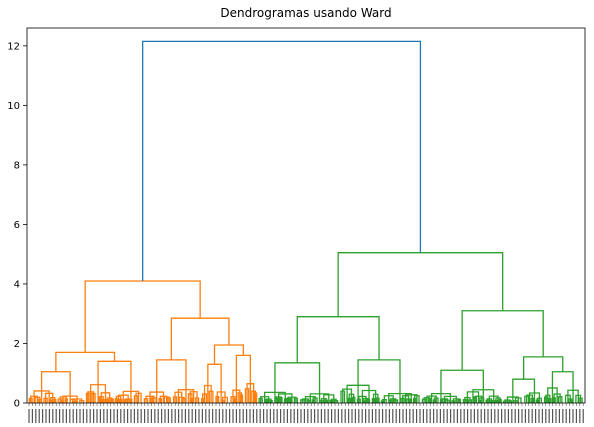  What do you see at coordinates (17, 404) in the screenshot?
I see `y-tick-label: 0` at bounding box center [17, 404].